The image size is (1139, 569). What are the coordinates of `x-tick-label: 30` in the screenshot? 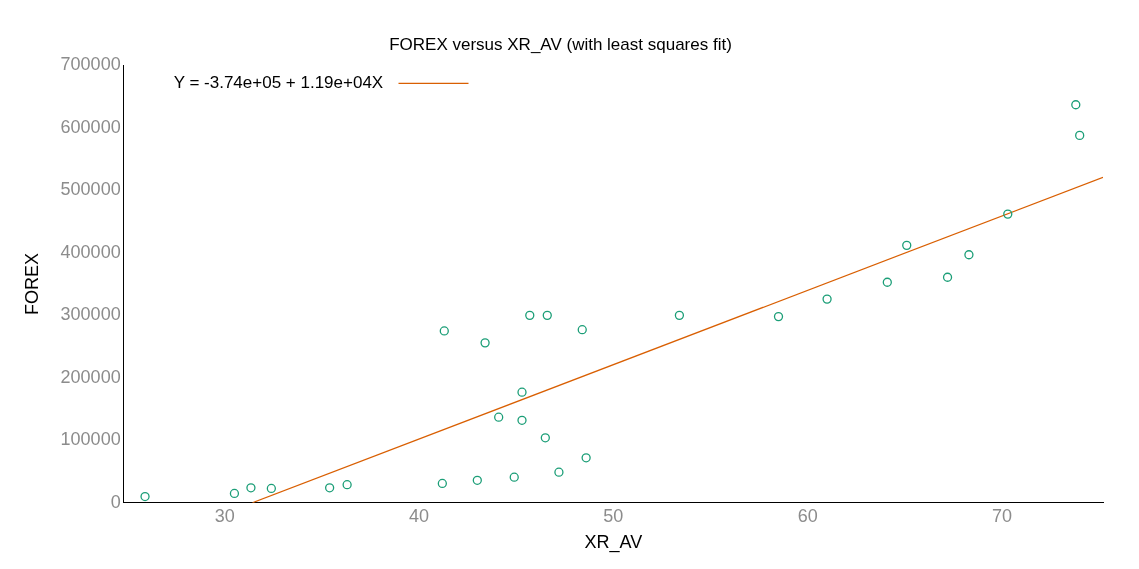 It's located at (224, 515).